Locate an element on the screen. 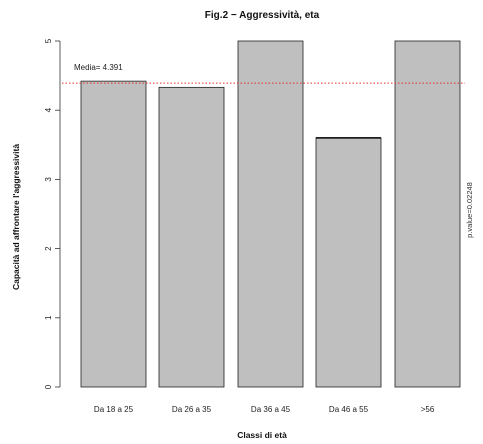 Image resolution: width=483 pixels, height=444 pixels. y-axis: 0 1 2 3 4 5 is located at coordinates (52, 213).